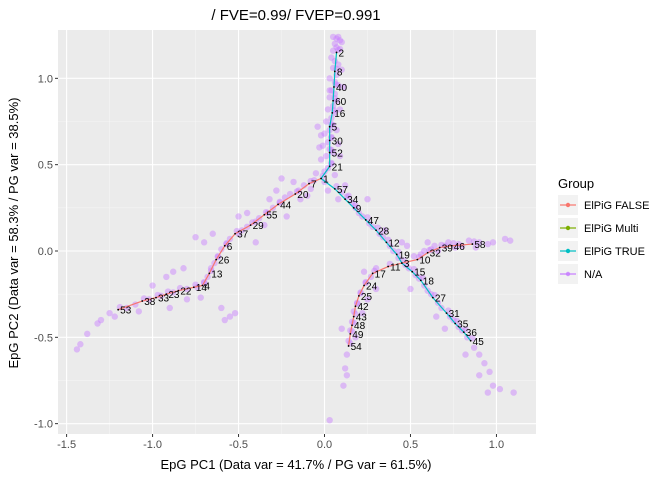  What do you see at coordinates (342, 53) in the screenshot?
I see `node-label: 2` at bounding box center [342, 53].